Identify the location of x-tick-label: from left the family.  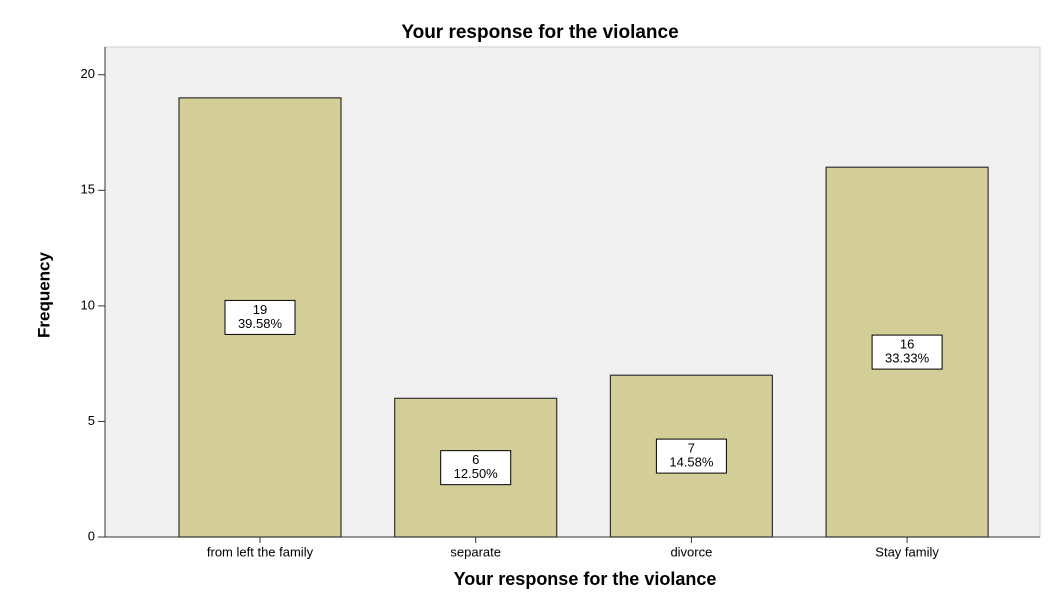
(260, 551).